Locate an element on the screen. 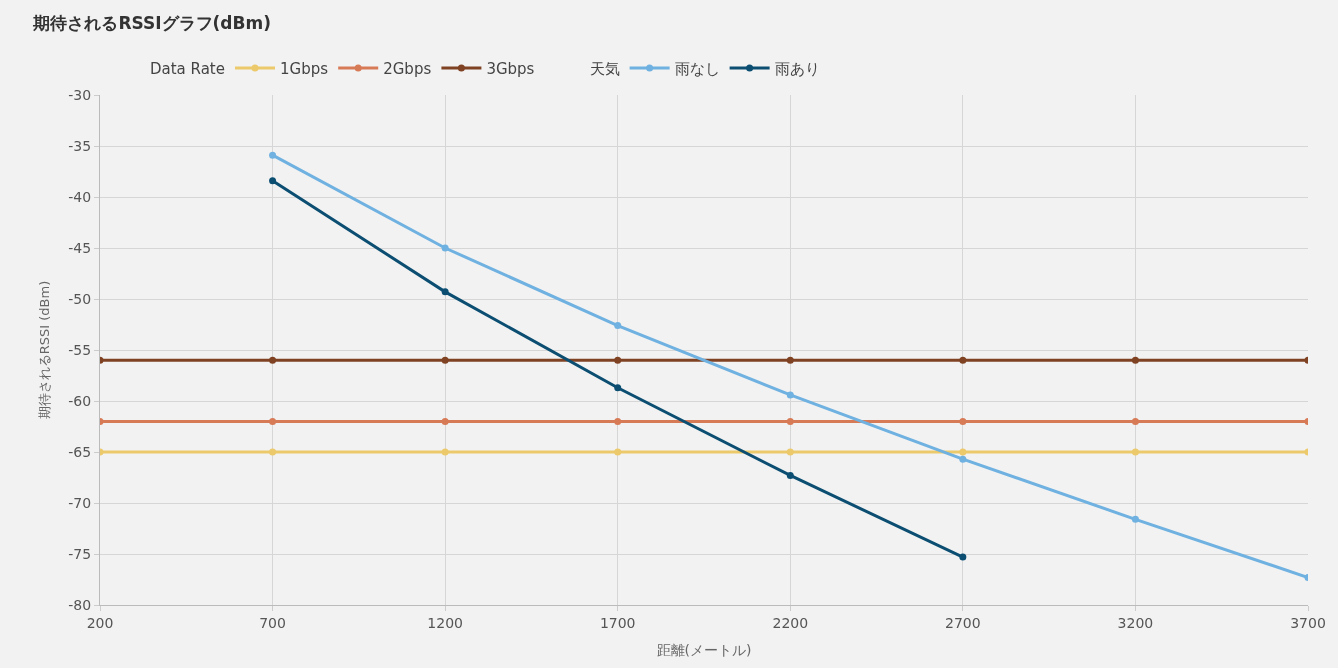  y-tick-label: -80 is located at coordinates (80, 604).